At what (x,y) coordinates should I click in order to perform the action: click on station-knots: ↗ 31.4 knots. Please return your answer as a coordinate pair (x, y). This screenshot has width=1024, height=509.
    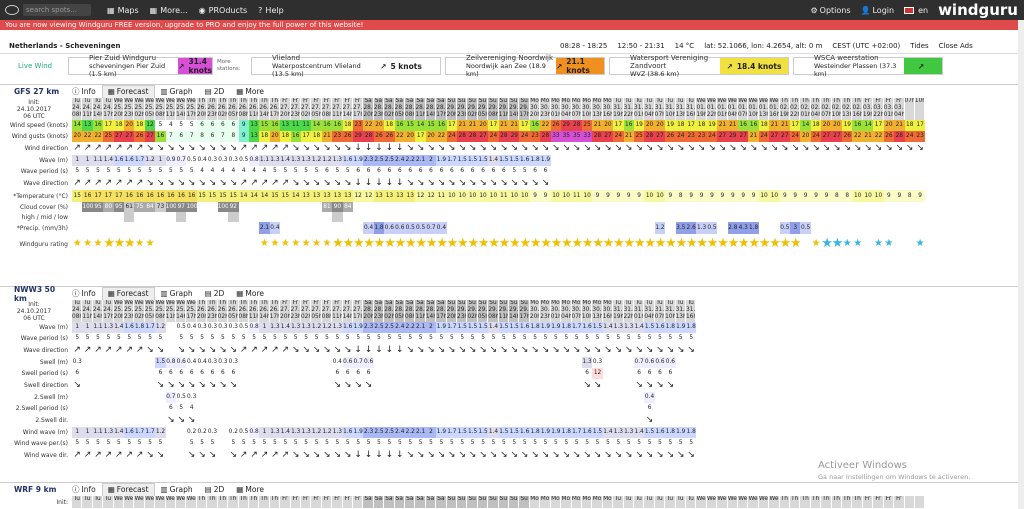
    Looking at the image, I should click on (195, 66).